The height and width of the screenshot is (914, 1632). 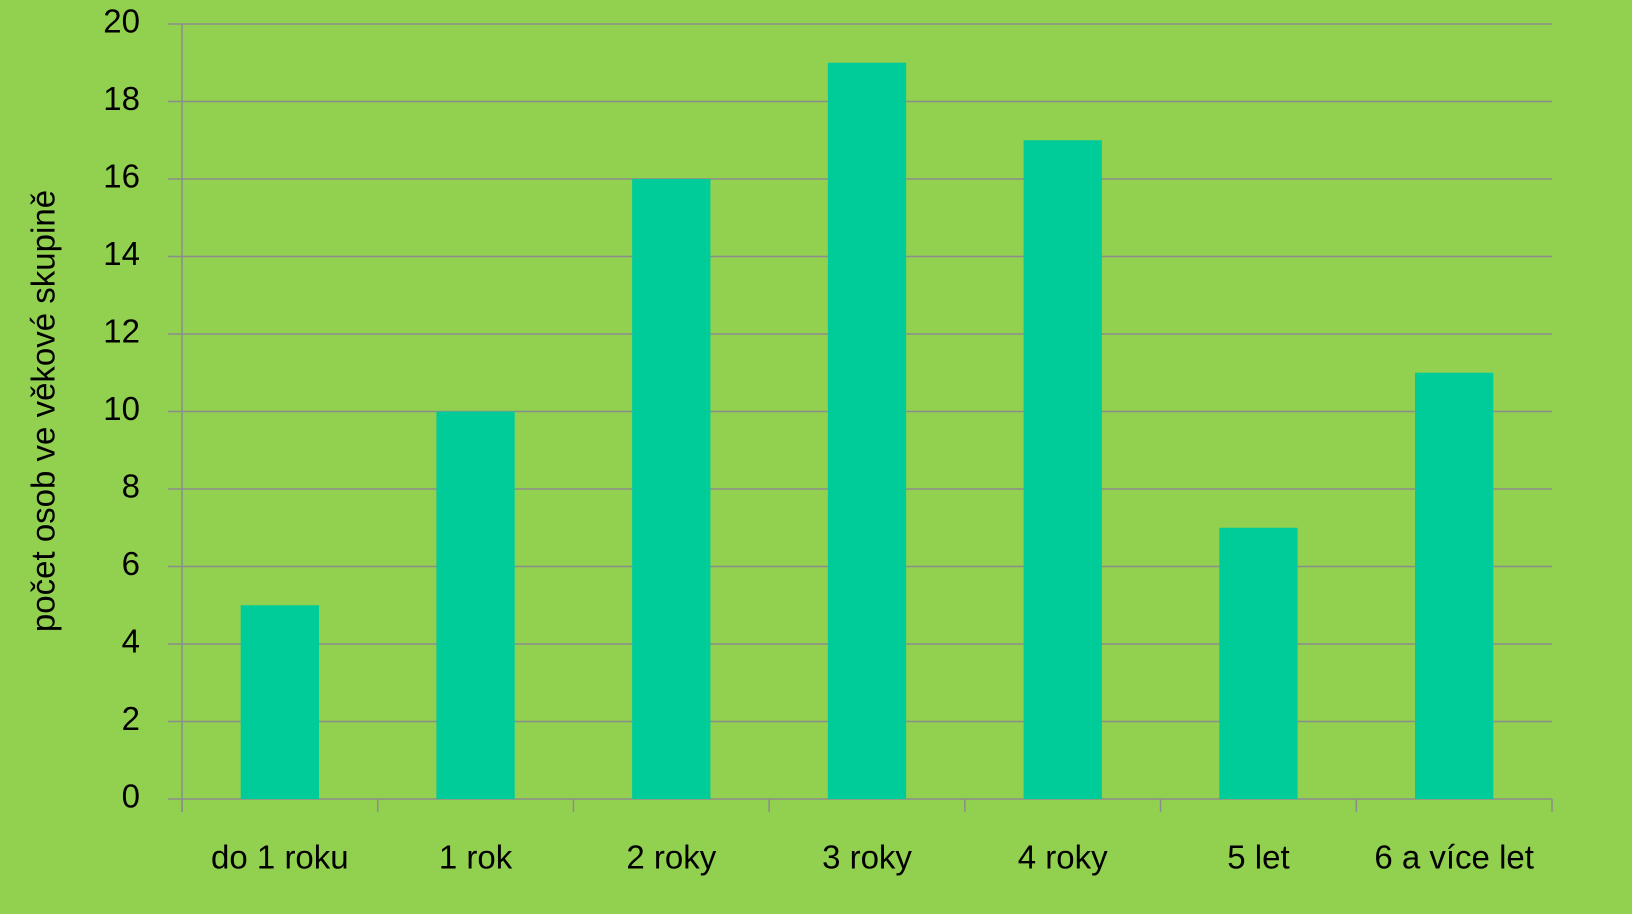 I want to click on y-axis-label: počet osob ve věkové skupině, so click(x=43, y=411).